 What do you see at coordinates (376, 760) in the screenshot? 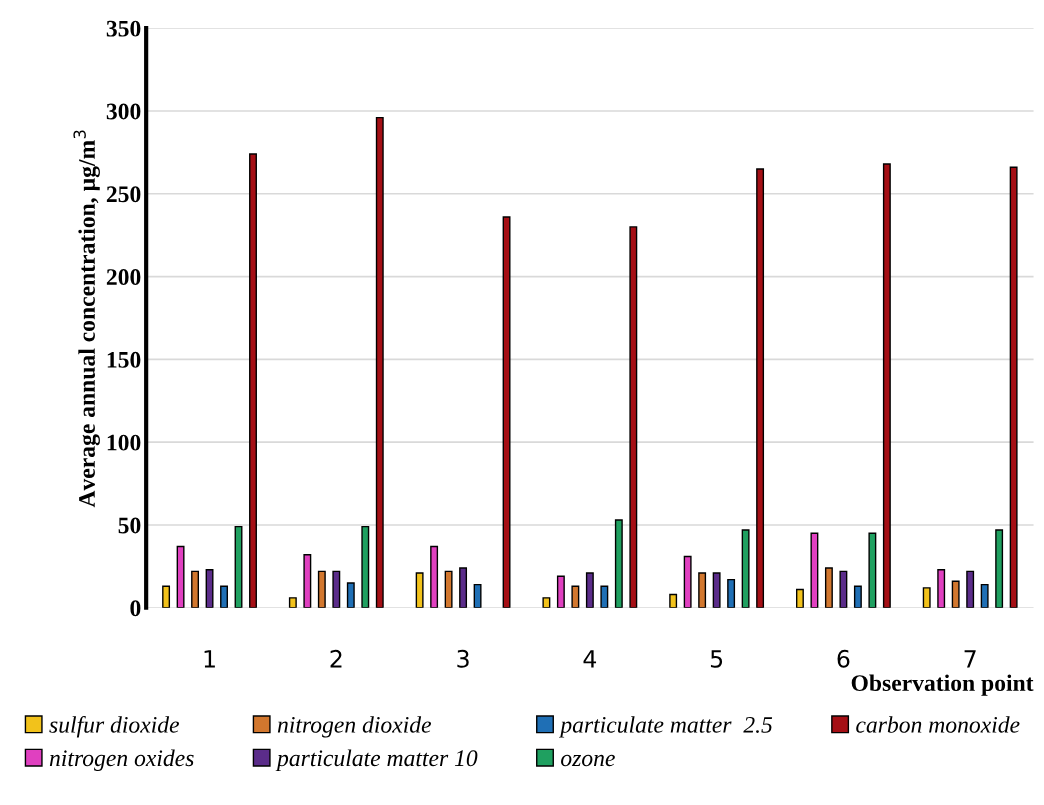
I see `legend-label: particulate matter 10` at bounding box center [376, 760].